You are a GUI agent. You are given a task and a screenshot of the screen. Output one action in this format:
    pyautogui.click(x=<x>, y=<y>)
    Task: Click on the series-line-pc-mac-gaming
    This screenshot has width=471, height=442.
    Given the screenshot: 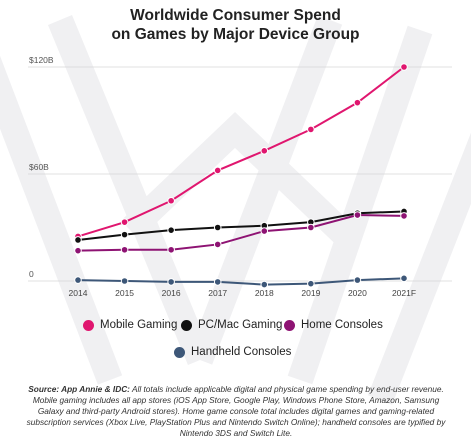 What is the action you would take?
    pyautogui.click(x=241, y=225)
    